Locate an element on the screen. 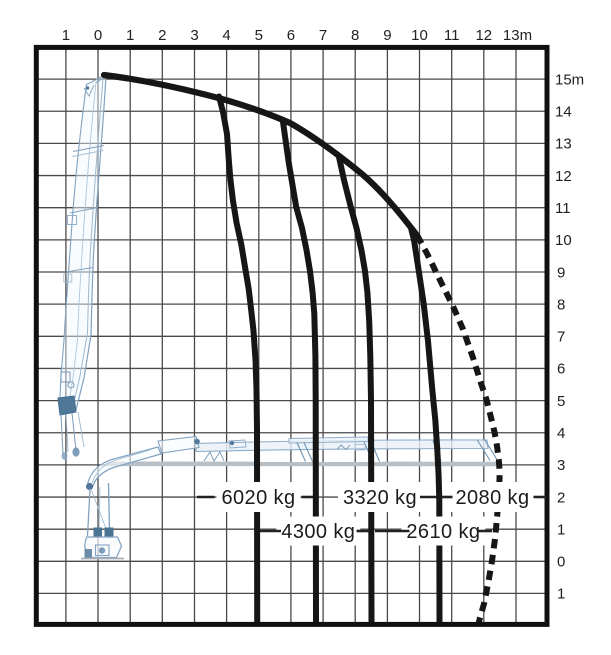 The image size is (611, 655). svg-text: 2610 kg is located at coordinates (443, 532).